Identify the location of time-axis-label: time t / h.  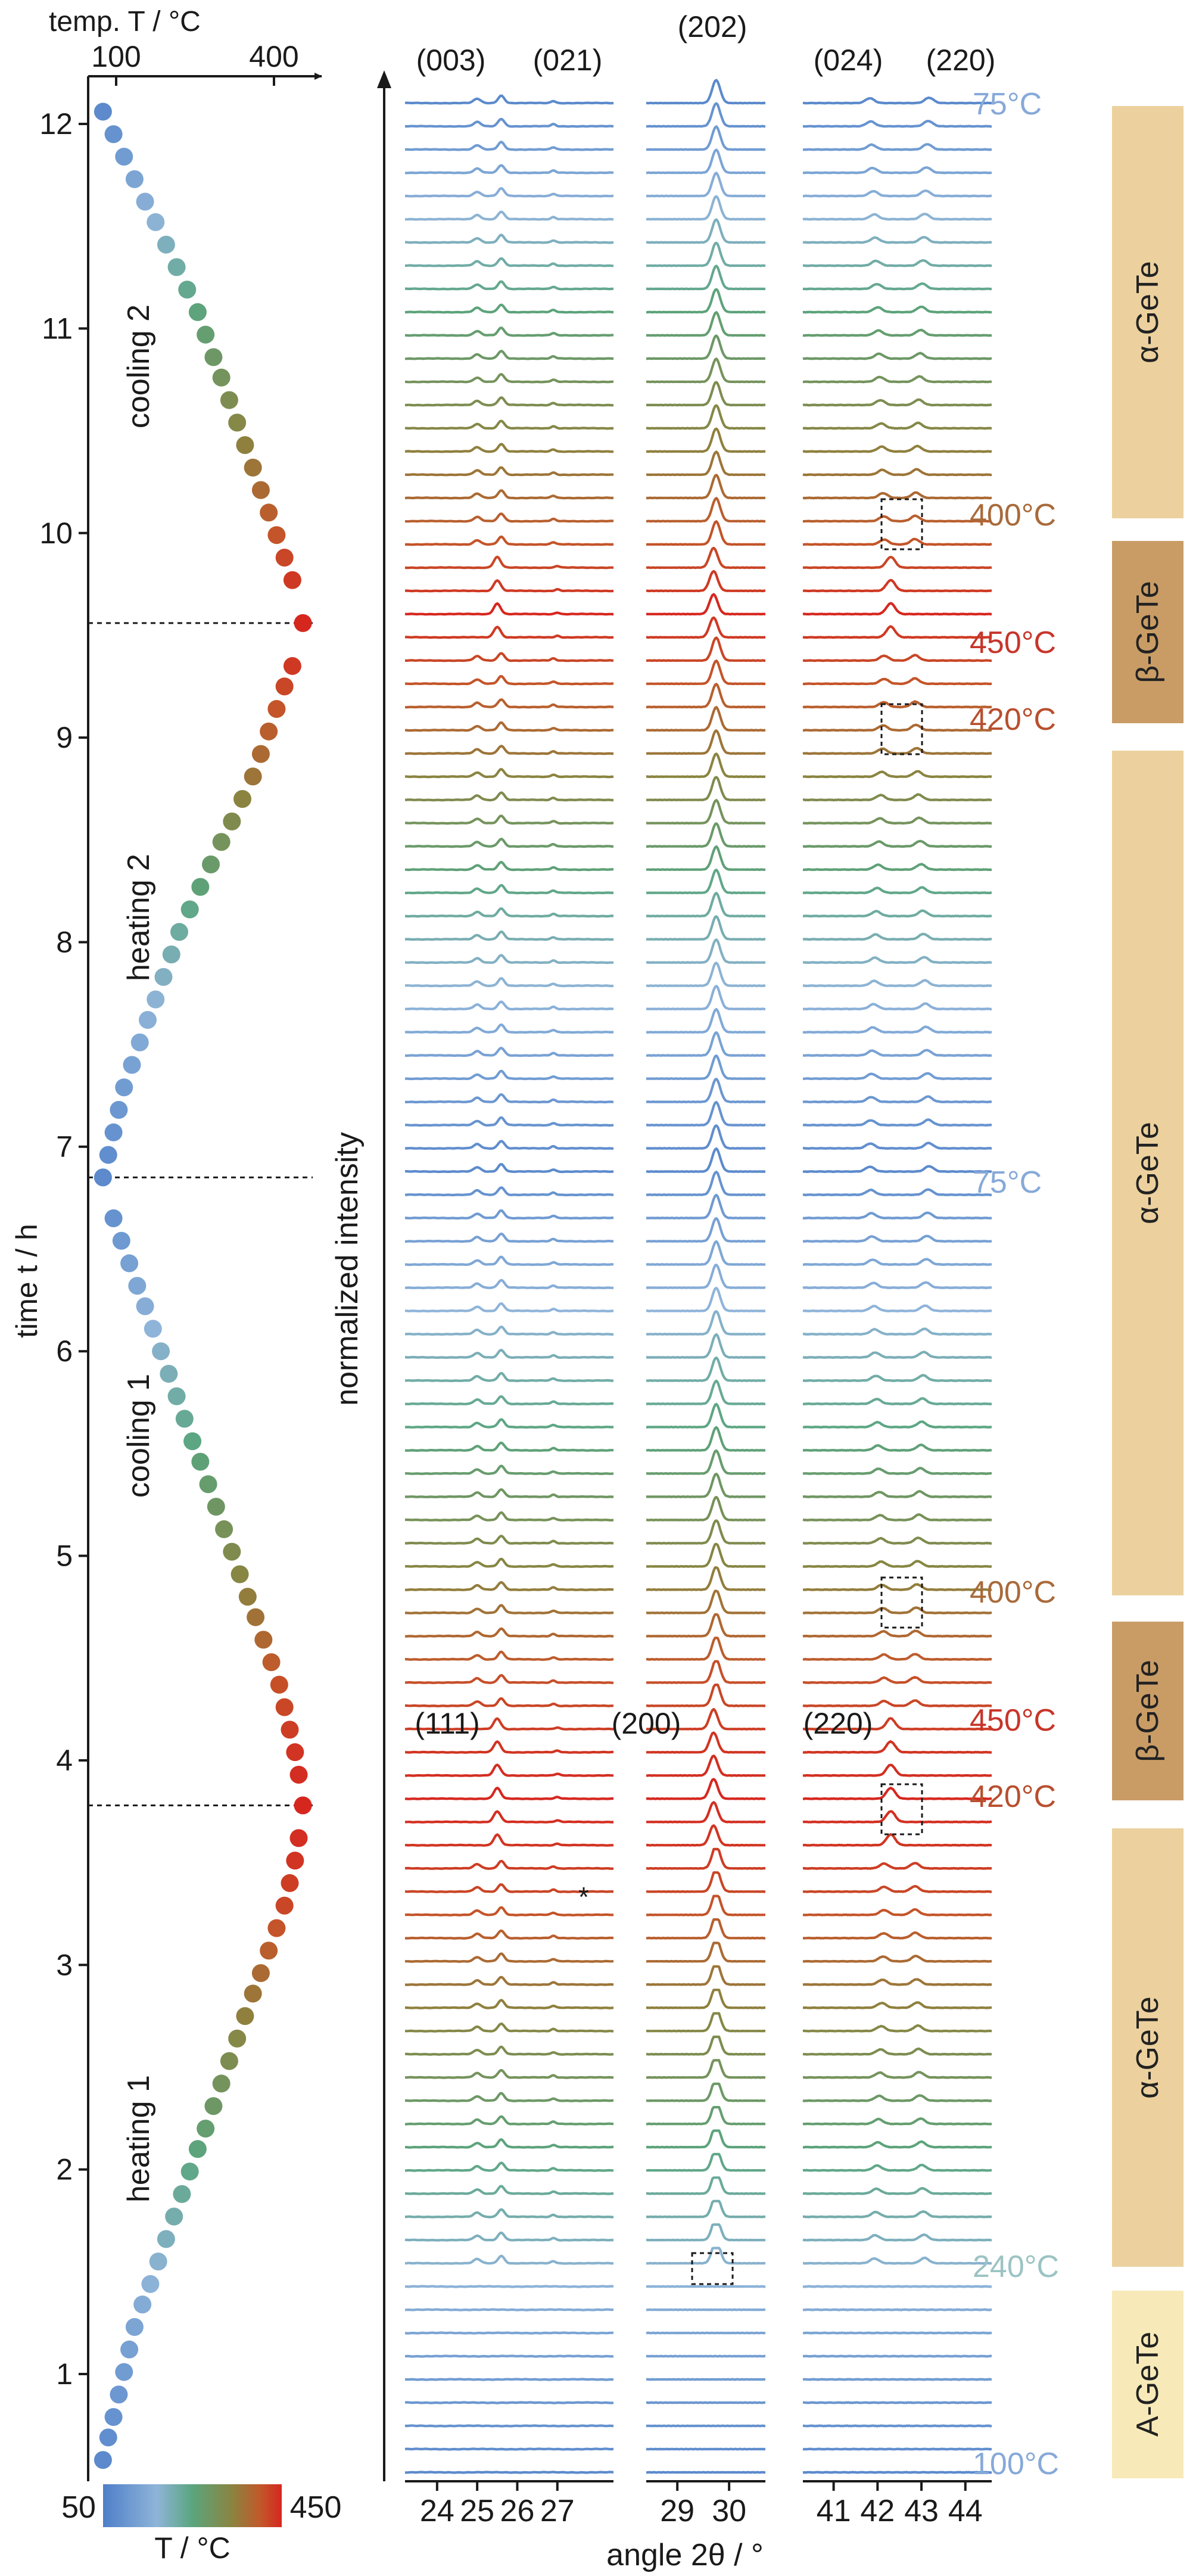
(27, 1281).